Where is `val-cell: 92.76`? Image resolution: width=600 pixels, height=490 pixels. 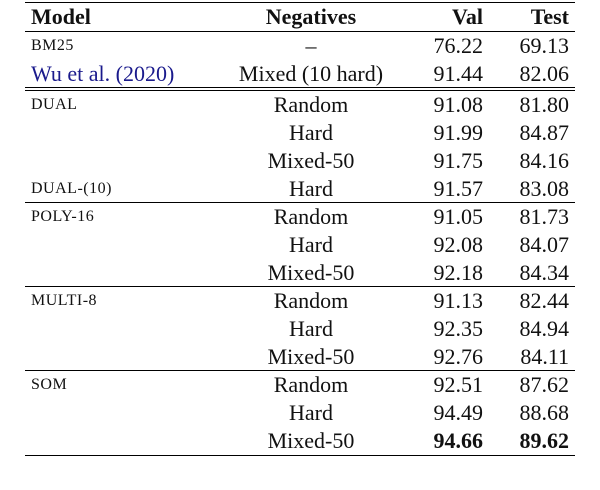 val-cell: 92.76 is located at coordinates (451, 357).